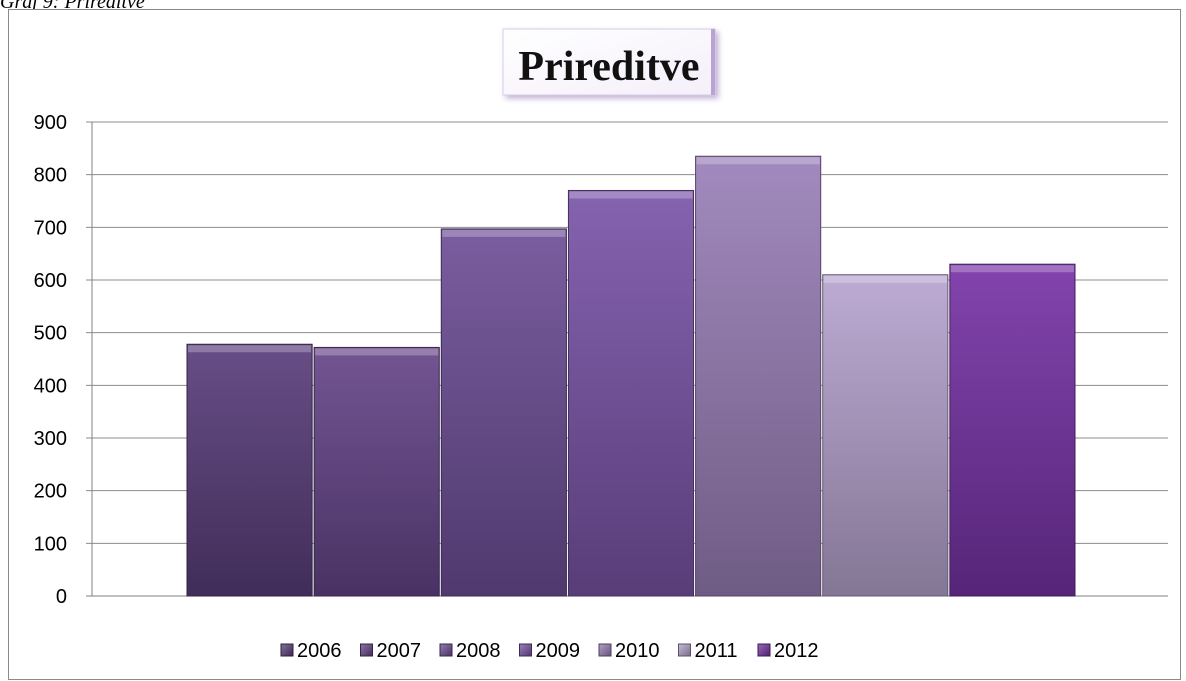 The height and width of the screenshot is (681, 1186). I want to click on bar-2010, so click(758, 376).